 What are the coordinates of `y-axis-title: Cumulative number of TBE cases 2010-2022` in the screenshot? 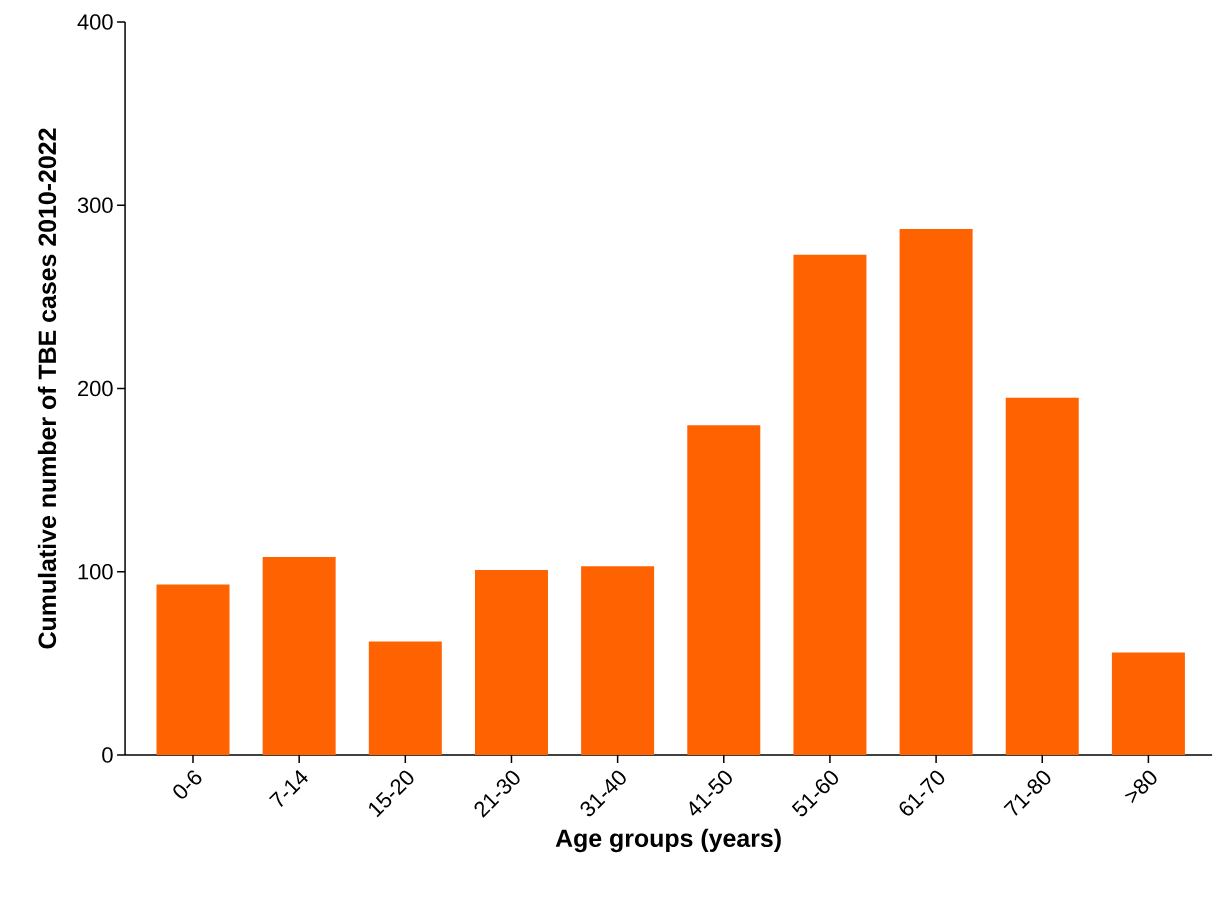 It's located at (47, 388).